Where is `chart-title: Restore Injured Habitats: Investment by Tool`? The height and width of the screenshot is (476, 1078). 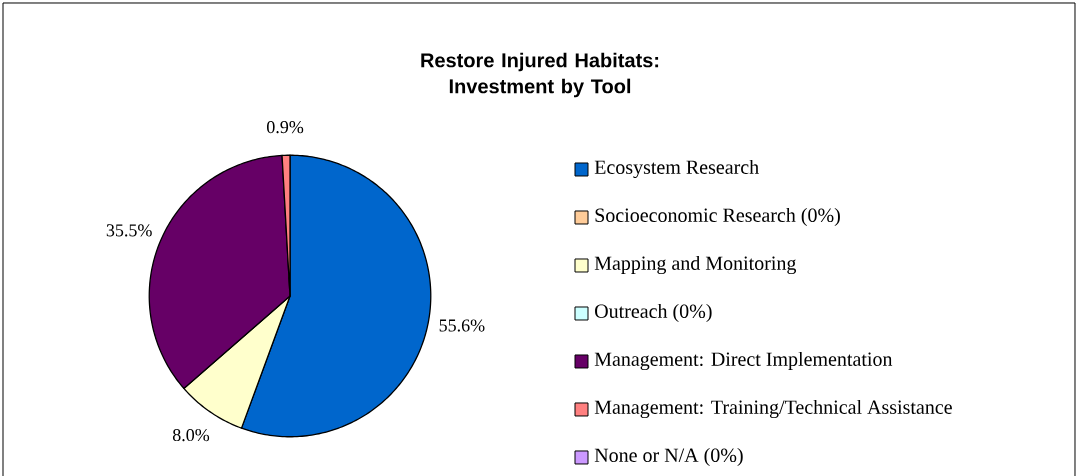 chart-title: Restore Injured Habitats: Investment by Tool is located at coordinates (540, 75).